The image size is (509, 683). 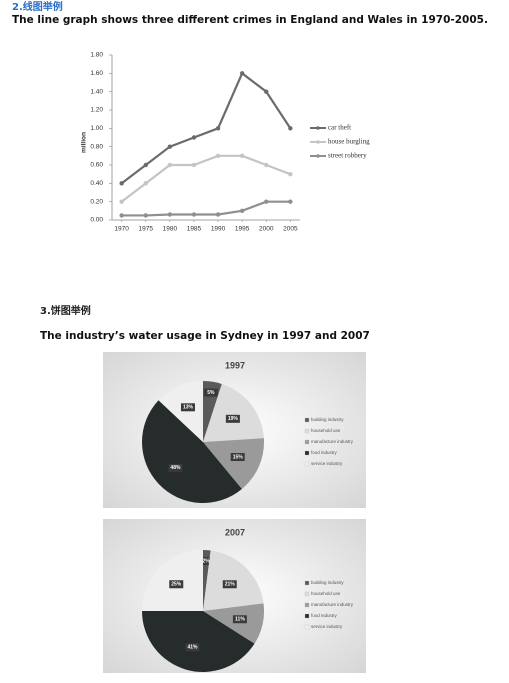 What do you see at coordinates (242, 229) in the screenshot?
I see `x-tick-label: 1995` at bounding box center [242, 229].